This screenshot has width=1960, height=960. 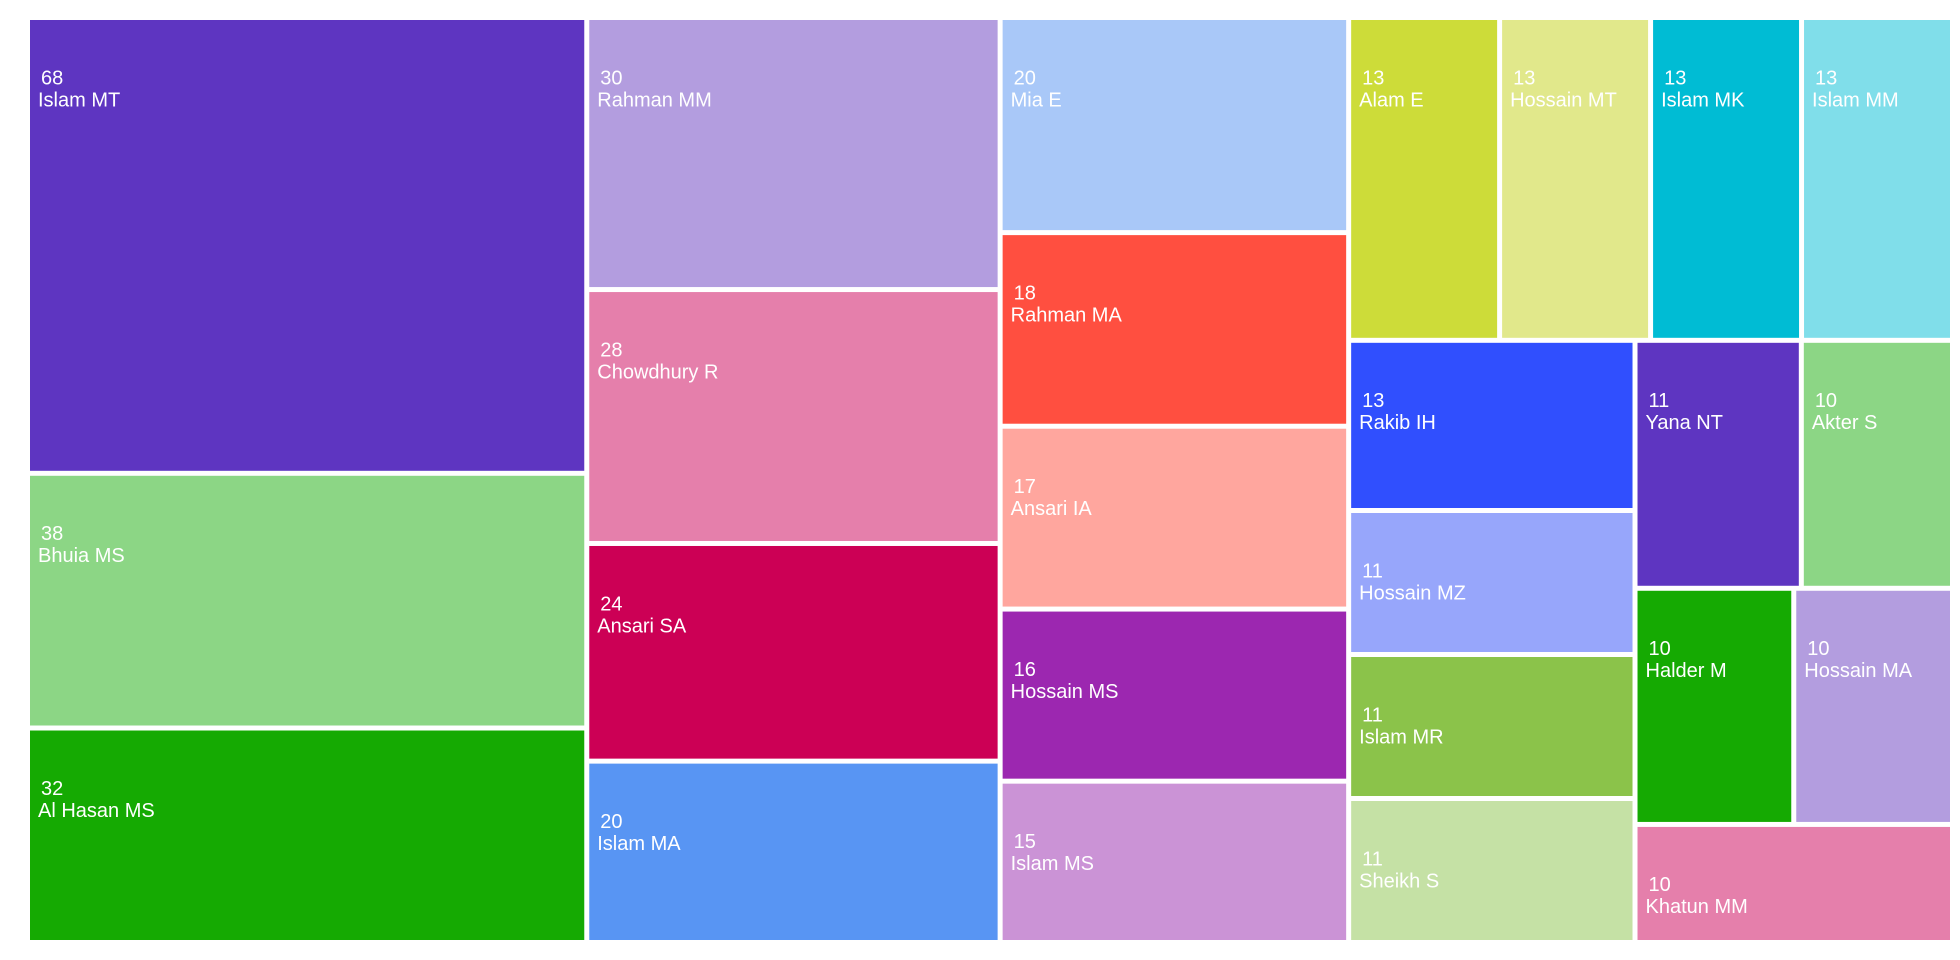 What do you see at coordinates (1399, 881) in the screenshot?
I see `tile-label: Sheikh S` at bounding box center [1399, 881].